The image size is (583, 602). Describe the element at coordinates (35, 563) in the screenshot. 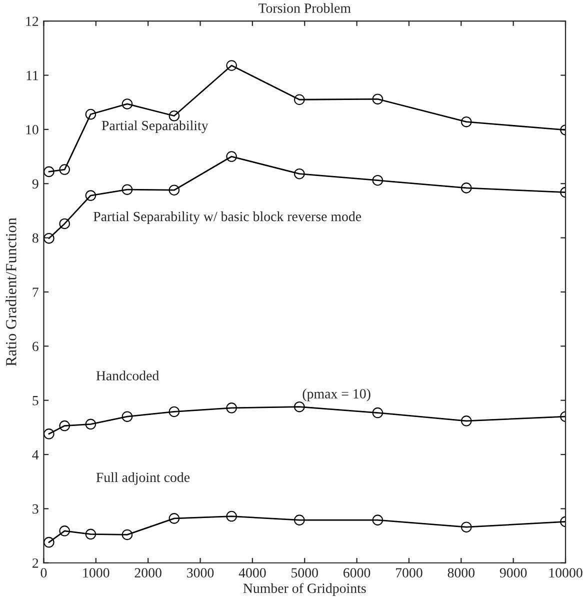

I see `y-tick-label: 2` at that location.